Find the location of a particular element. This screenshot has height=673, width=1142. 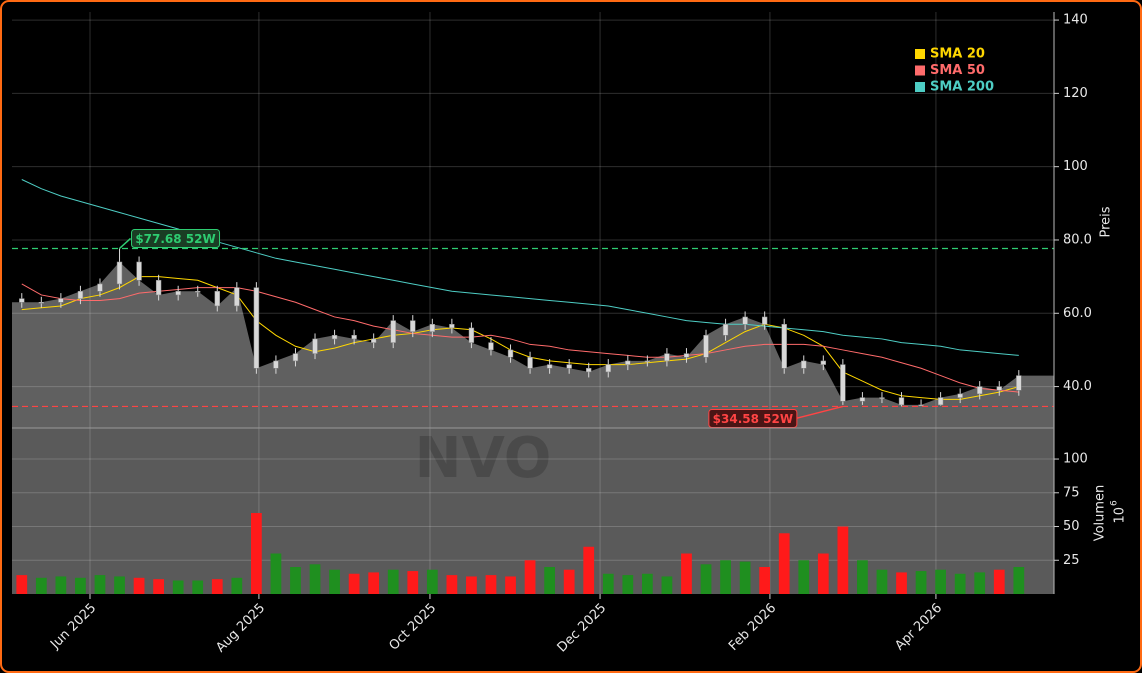

legend-label: SMA 50 is located at coordinates (957, 70).